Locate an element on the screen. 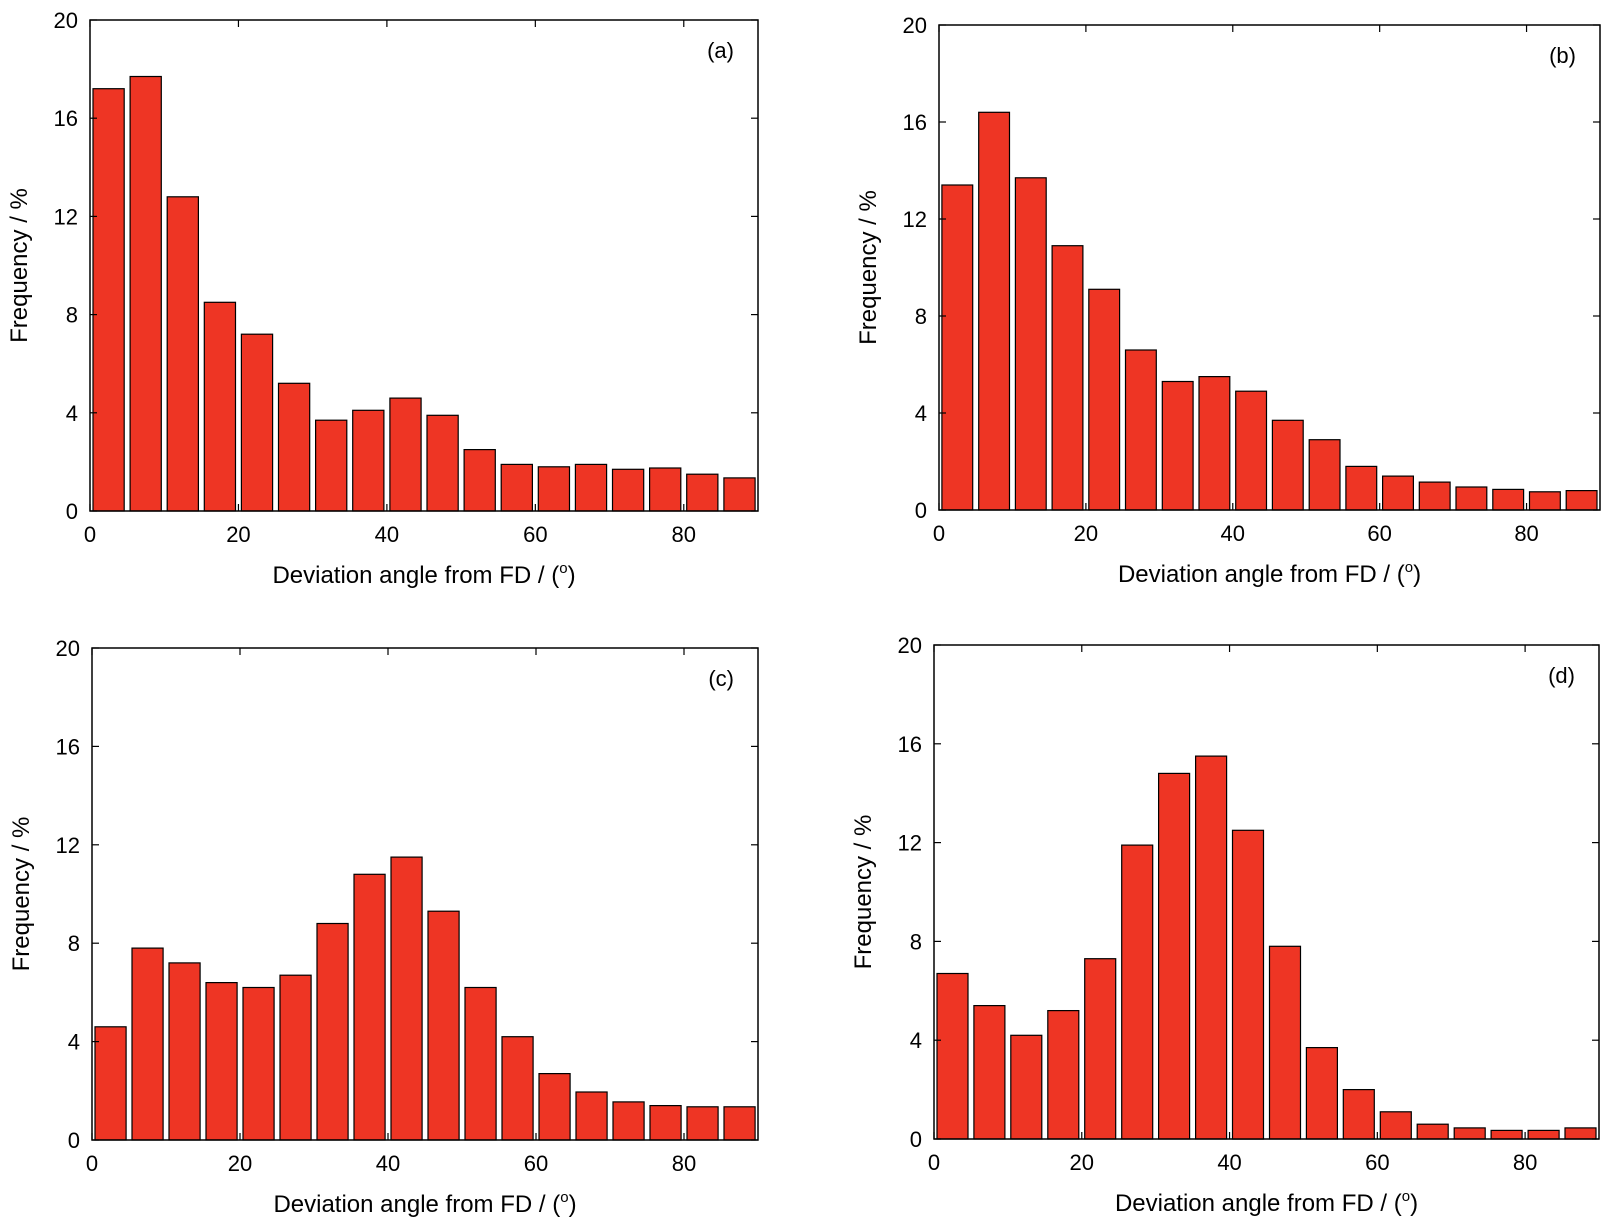  y-tick-label: 0 is located at coordinates (74, 1140).